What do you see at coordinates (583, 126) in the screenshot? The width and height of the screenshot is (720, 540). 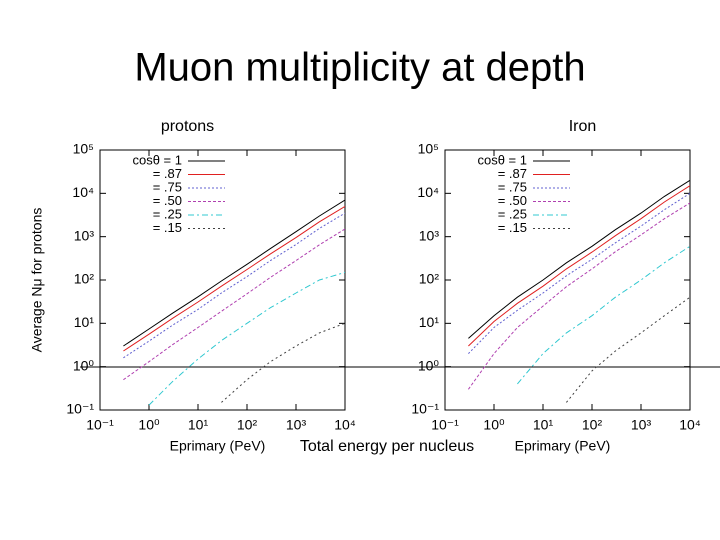 I see `chart-title: Iron` at bounding box center [583, 126].